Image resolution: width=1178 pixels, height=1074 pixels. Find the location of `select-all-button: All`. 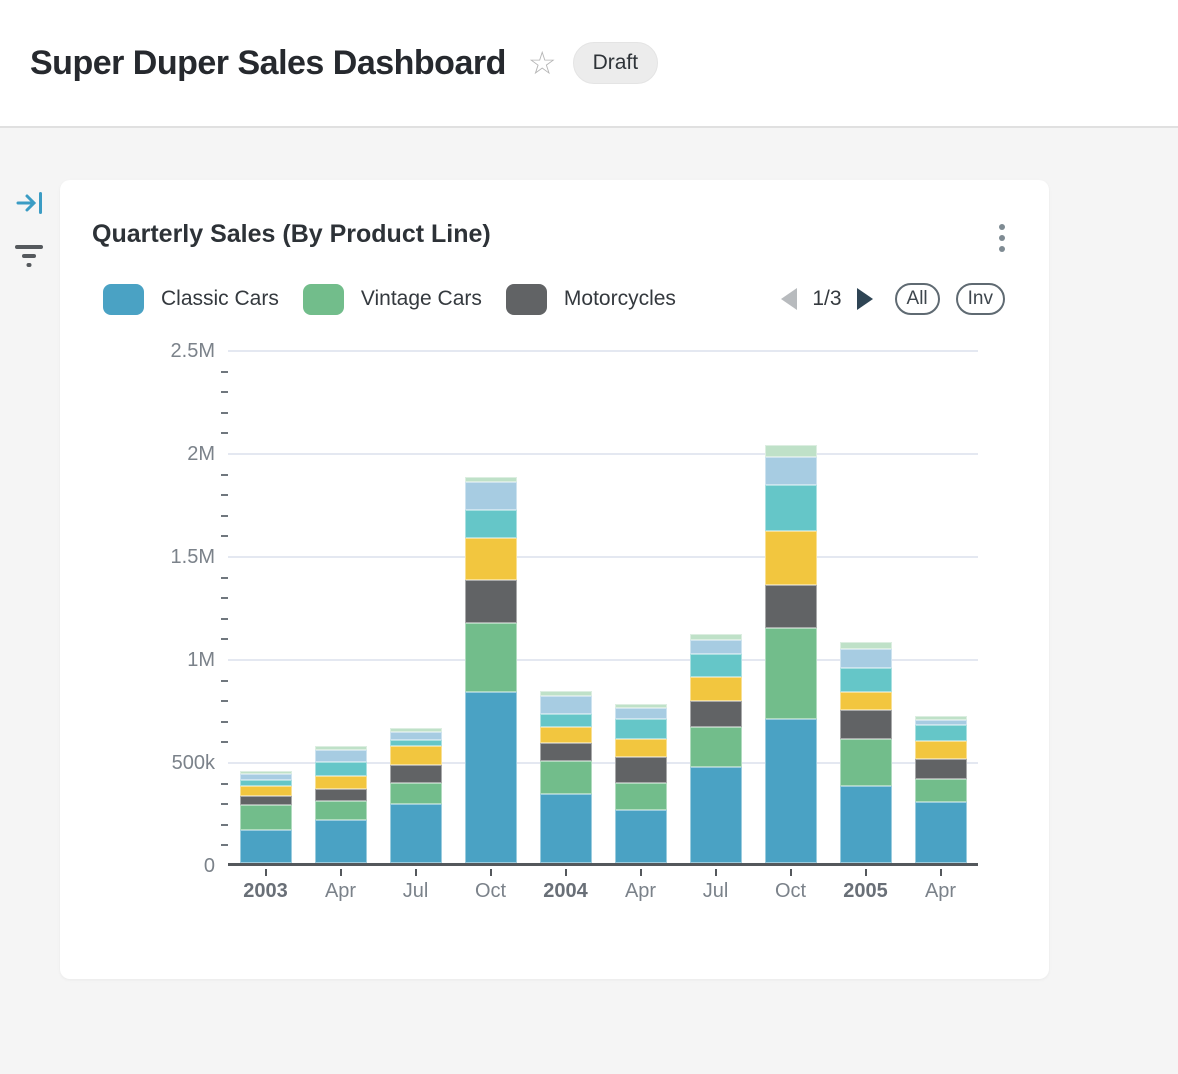

select-all-button: All is located at coordinates (917, 299).